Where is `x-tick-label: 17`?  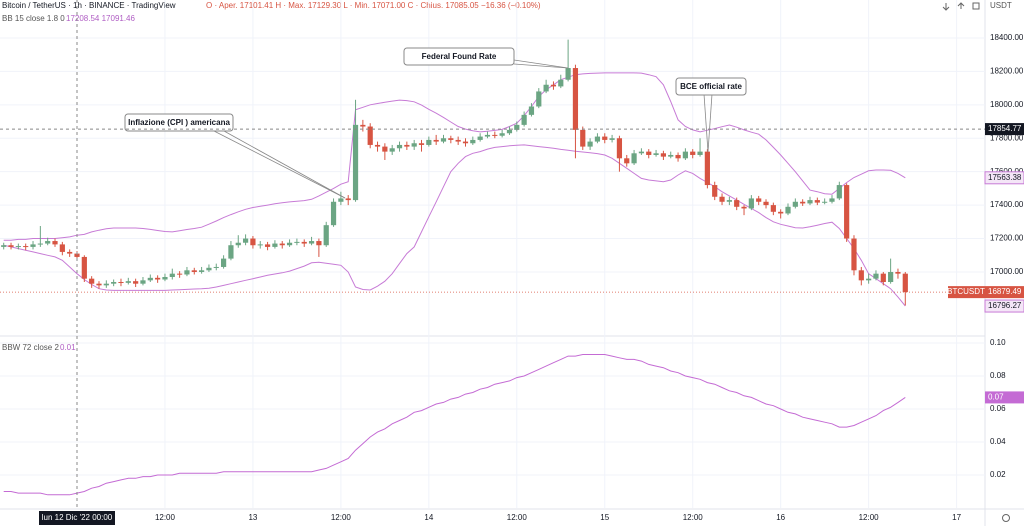 x-tick-label: 17 is located at coordinates (956, 517).